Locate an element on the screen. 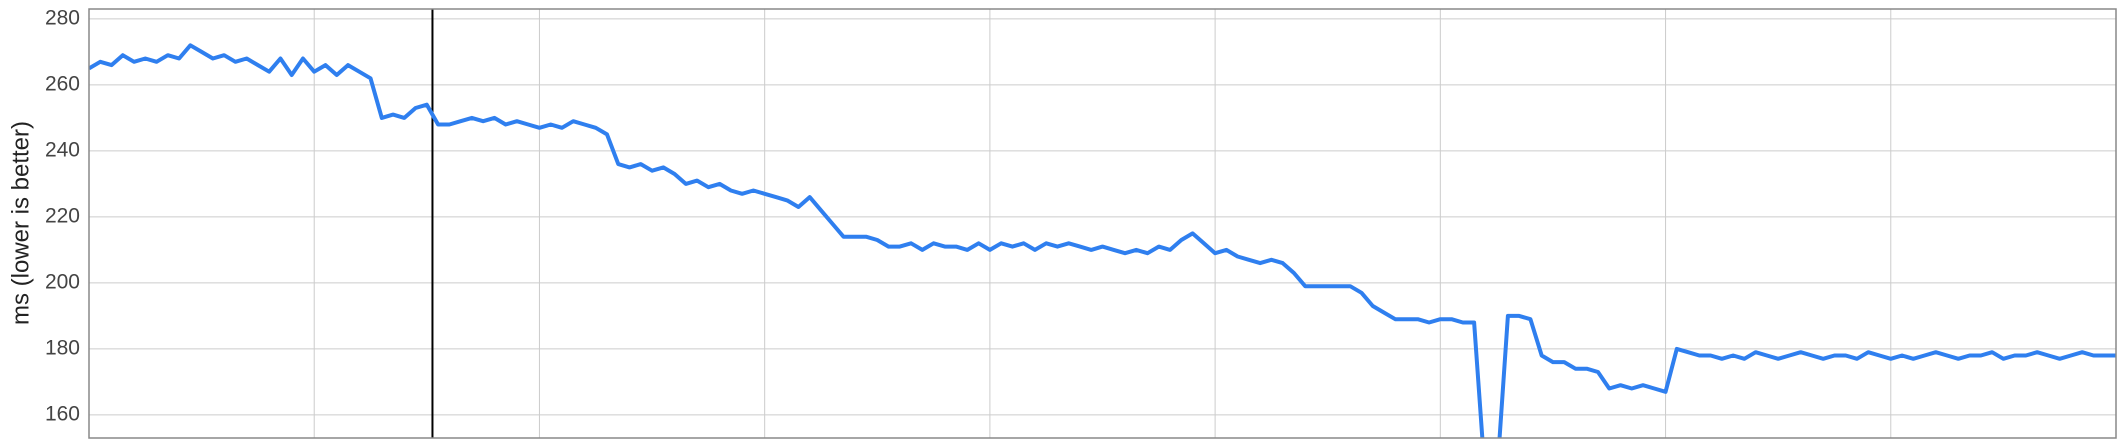  y-tick-label: 240 is located at coordinates (62, 149).